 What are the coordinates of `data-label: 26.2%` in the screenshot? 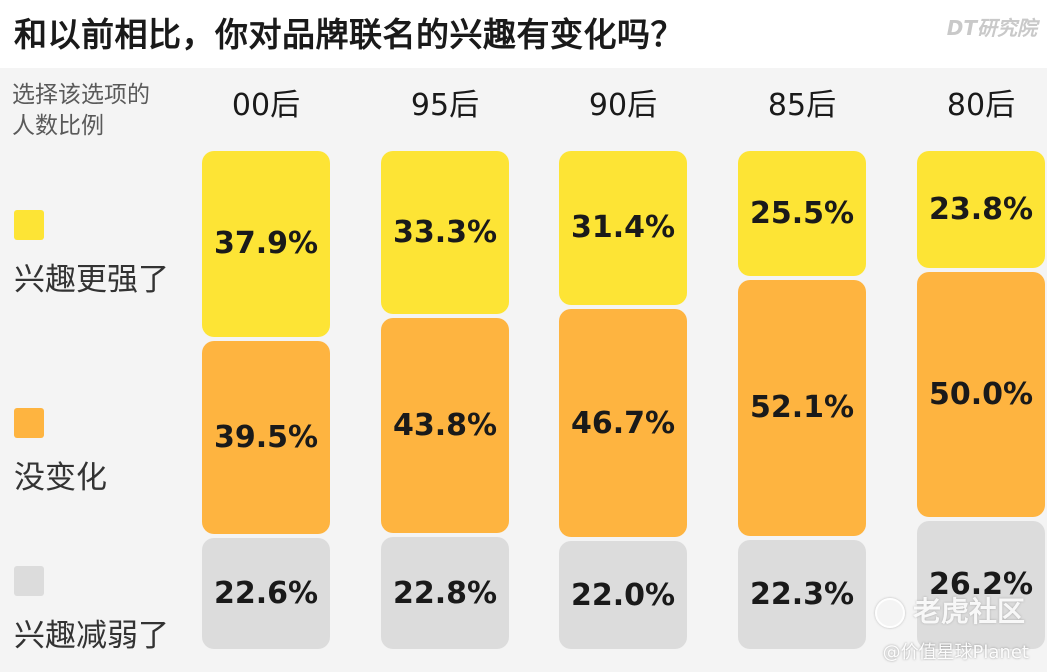 It's located at (981, 585).